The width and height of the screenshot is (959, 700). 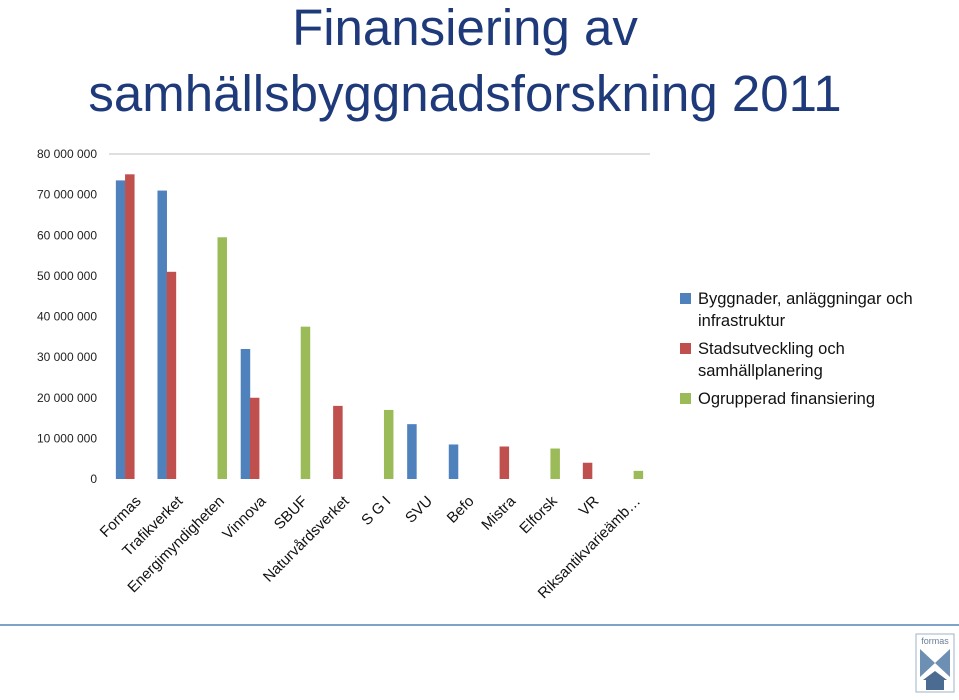 I want to click on y-tick-label: 60 000 000, so click(x=67, y=235).